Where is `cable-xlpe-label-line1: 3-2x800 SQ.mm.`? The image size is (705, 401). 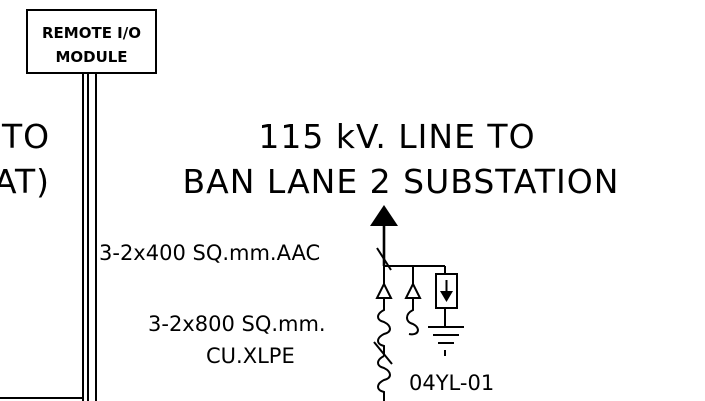 cable-xlpe-label-line1: 3-2x800 SQ.mm. is located at coordinates (237, 324).